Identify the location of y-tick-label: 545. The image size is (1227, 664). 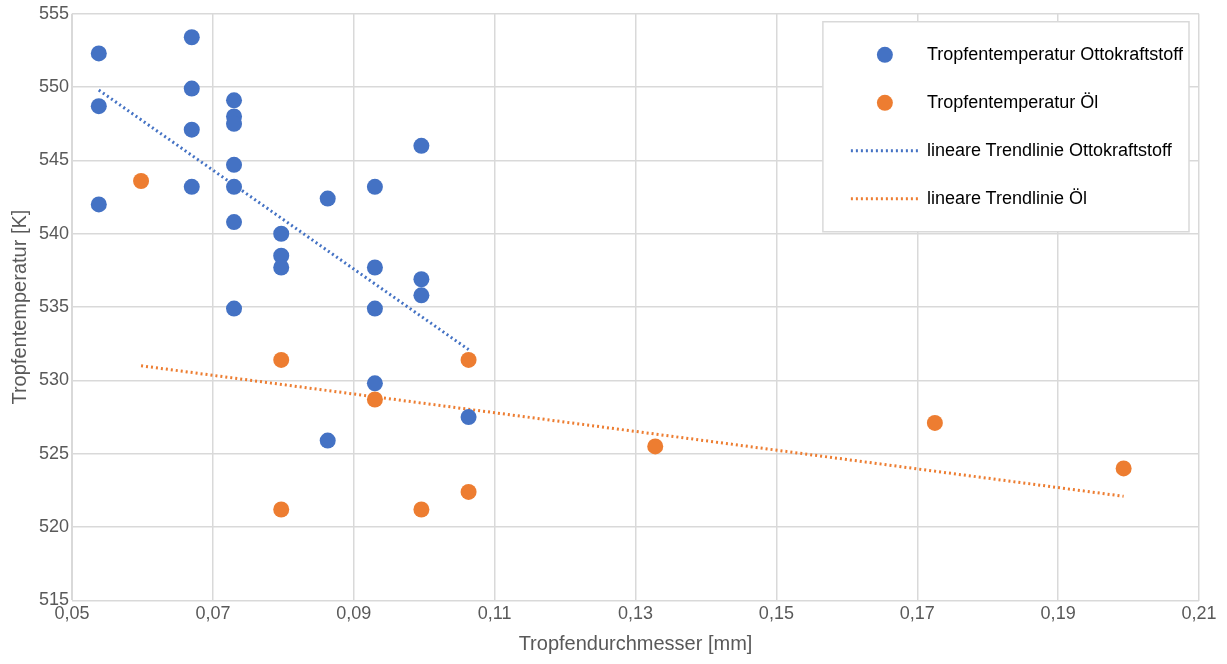
(54, 159).